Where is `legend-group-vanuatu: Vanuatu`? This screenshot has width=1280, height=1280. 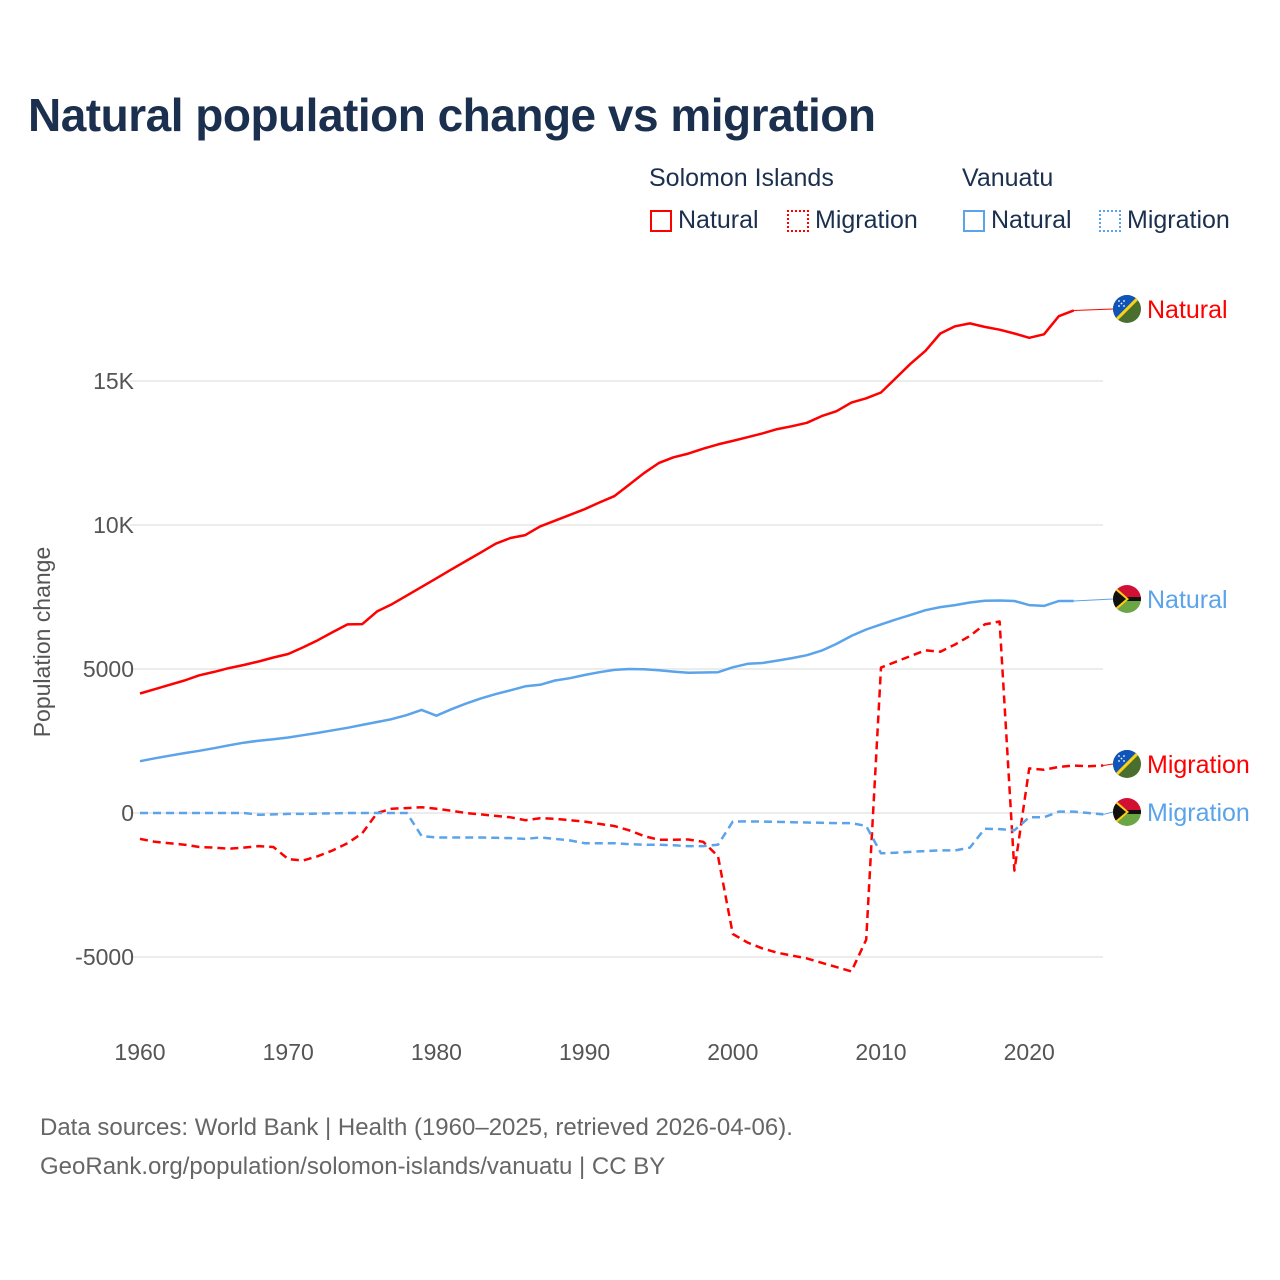
legend-group-vanuatu: Vanuatu is located at coordinates (1008, 178).